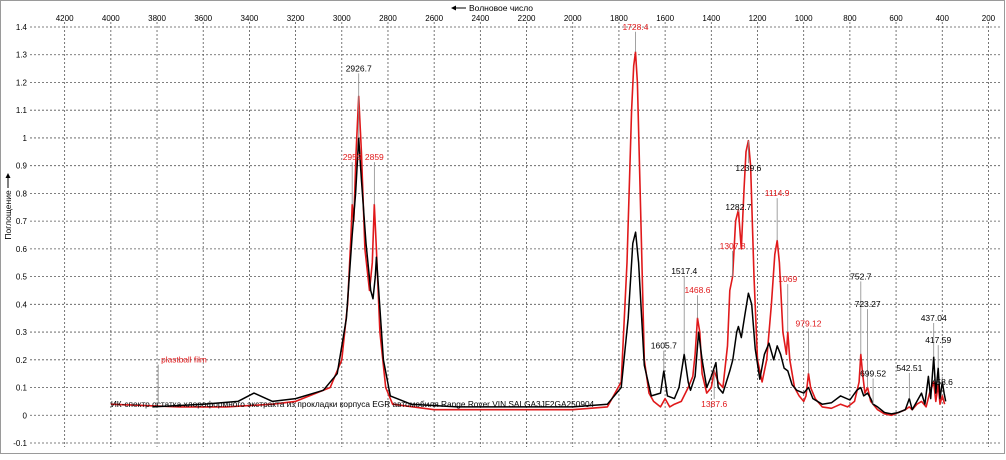 Image resolution: width=1006 pixels, height=460 pixels. What do you see at coordinates (22, 55) in the screenshot?
I see `y-tick-label: 1.3` at bounding box center [22, 55].